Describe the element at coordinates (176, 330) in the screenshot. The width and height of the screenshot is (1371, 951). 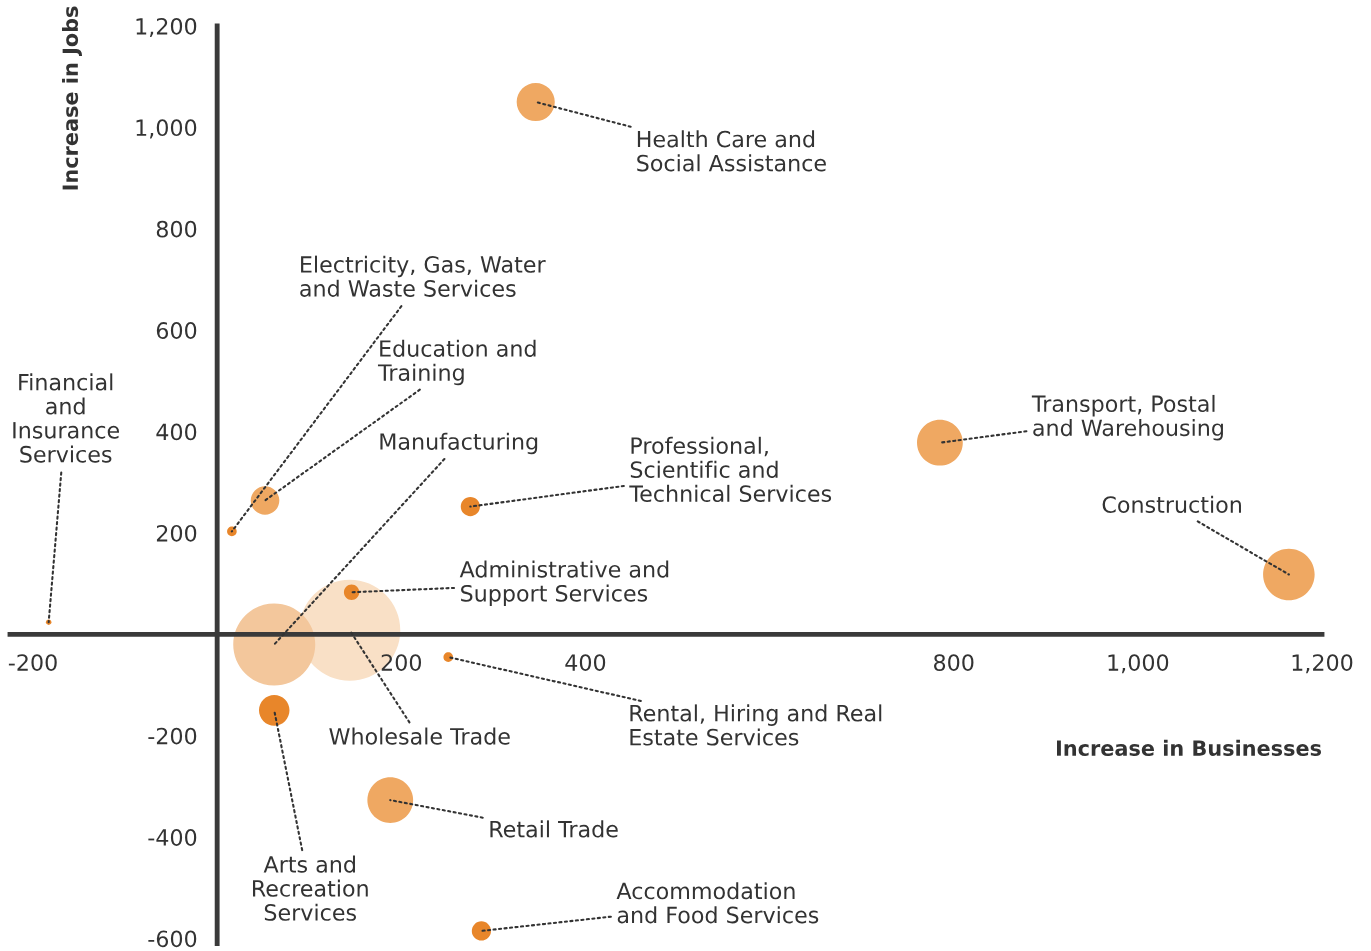
I see `y-tick-label: 600` at that location.